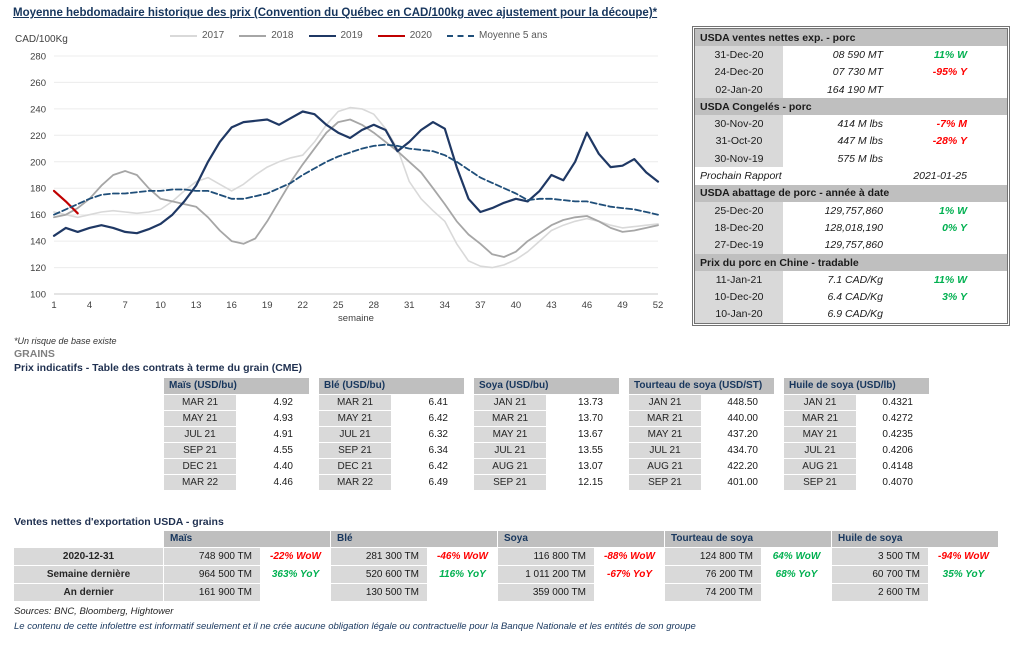  Describe the element at coordinates (379, 556) in the screenshot. I see `export-value: 281 300 TM` at that location.